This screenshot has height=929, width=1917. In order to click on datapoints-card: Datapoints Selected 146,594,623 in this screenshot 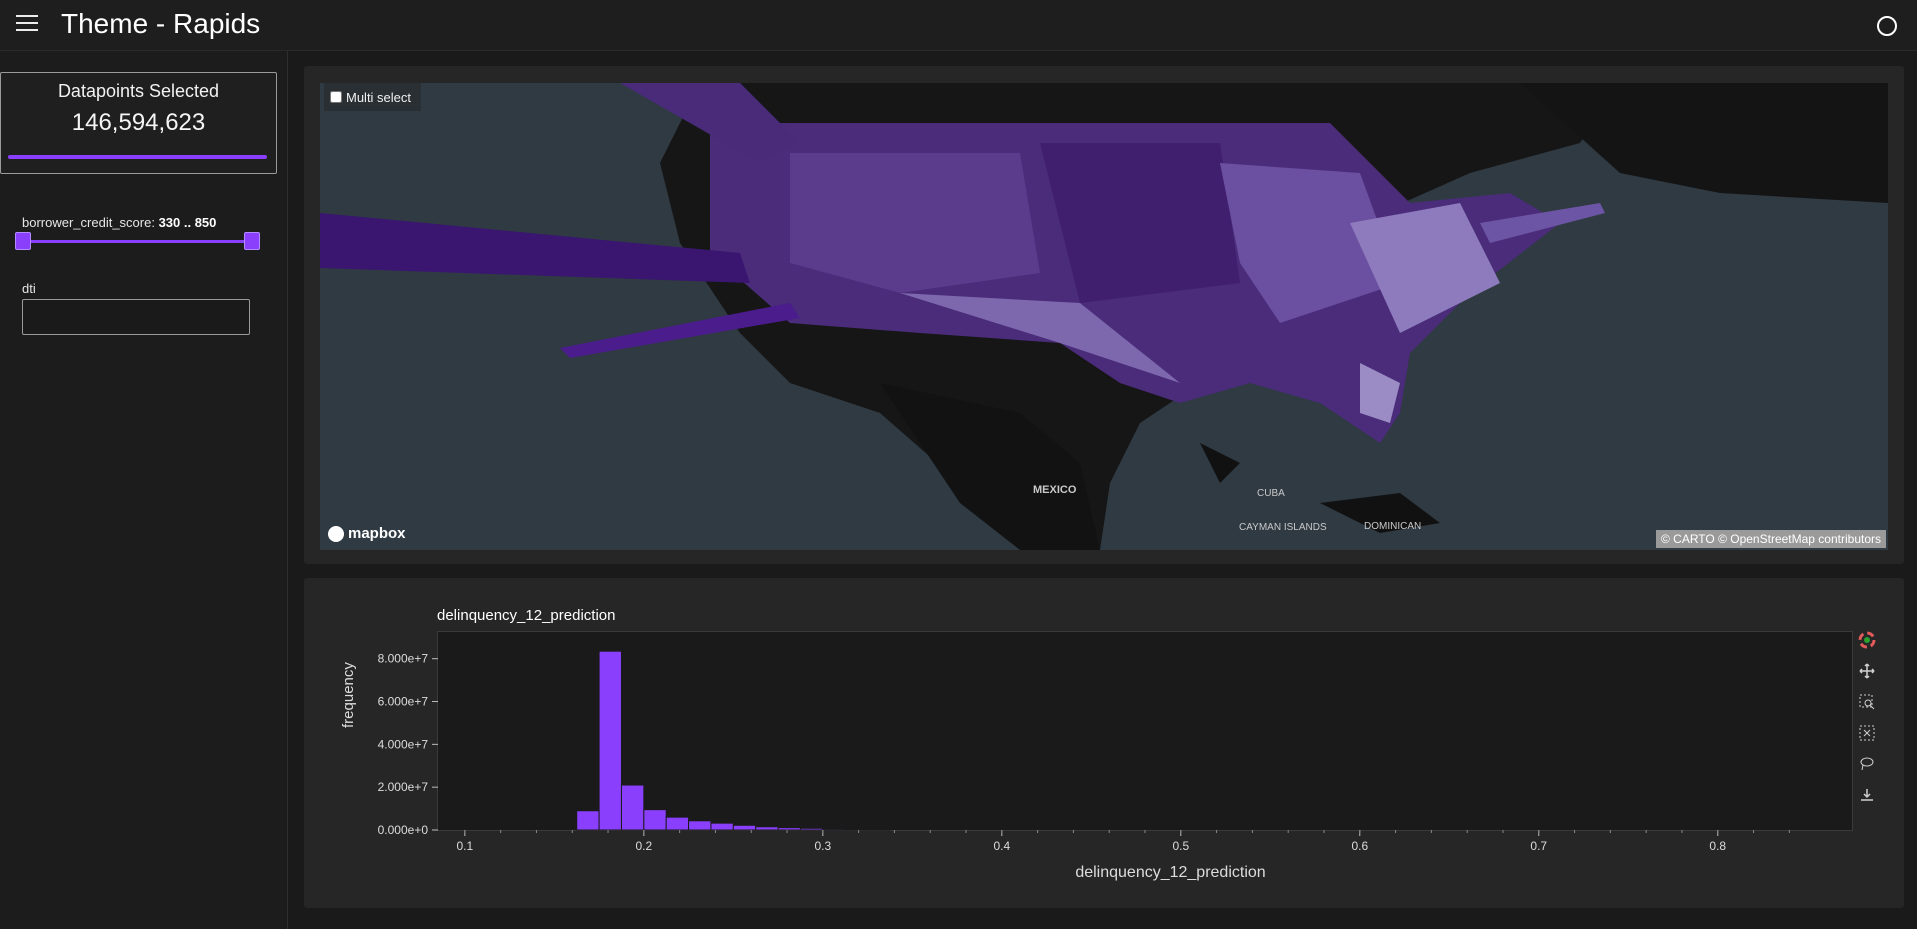, I will do `click(138, 123)`.